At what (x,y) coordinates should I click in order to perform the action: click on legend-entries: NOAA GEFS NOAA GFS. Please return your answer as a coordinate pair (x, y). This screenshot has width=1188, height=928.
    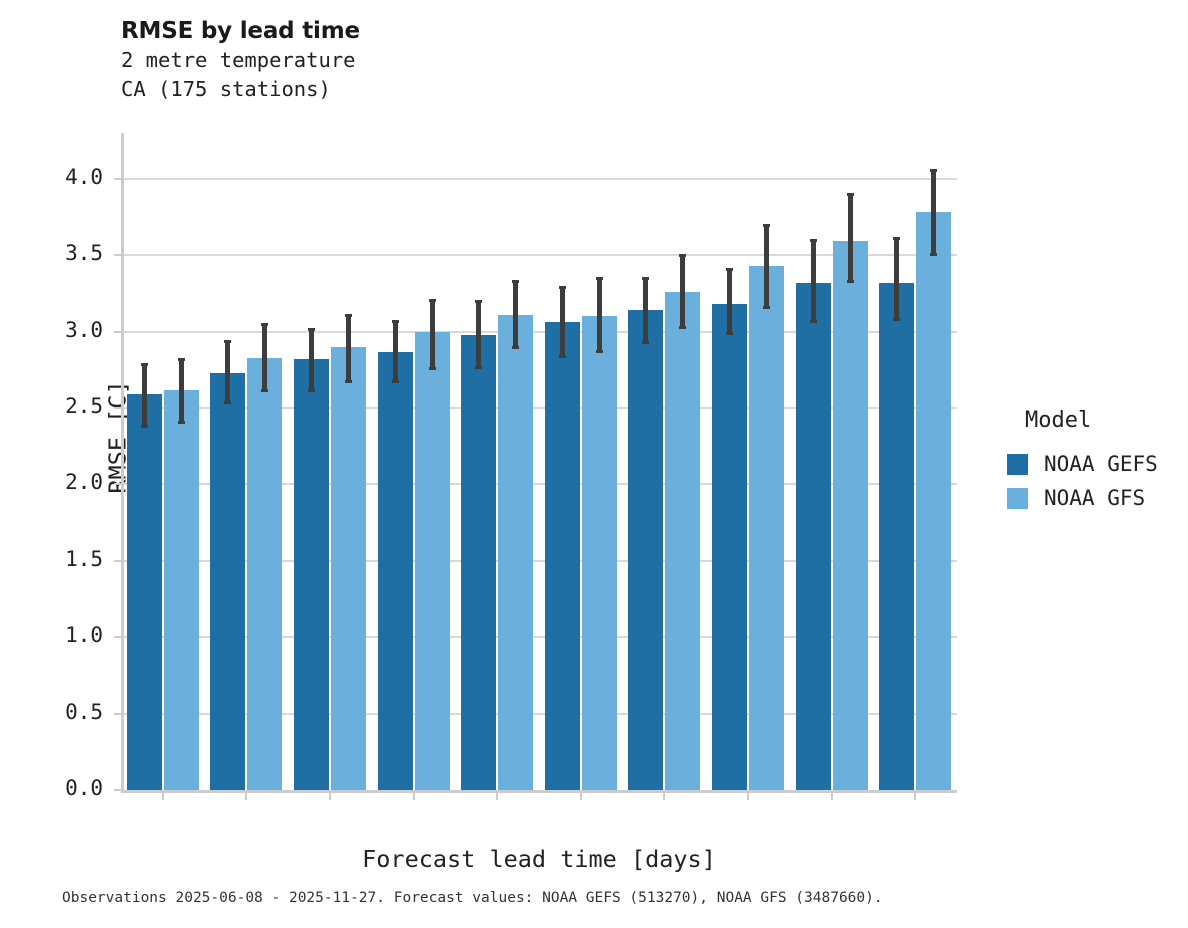
    Looking at the image, I should click on (1097, 481).